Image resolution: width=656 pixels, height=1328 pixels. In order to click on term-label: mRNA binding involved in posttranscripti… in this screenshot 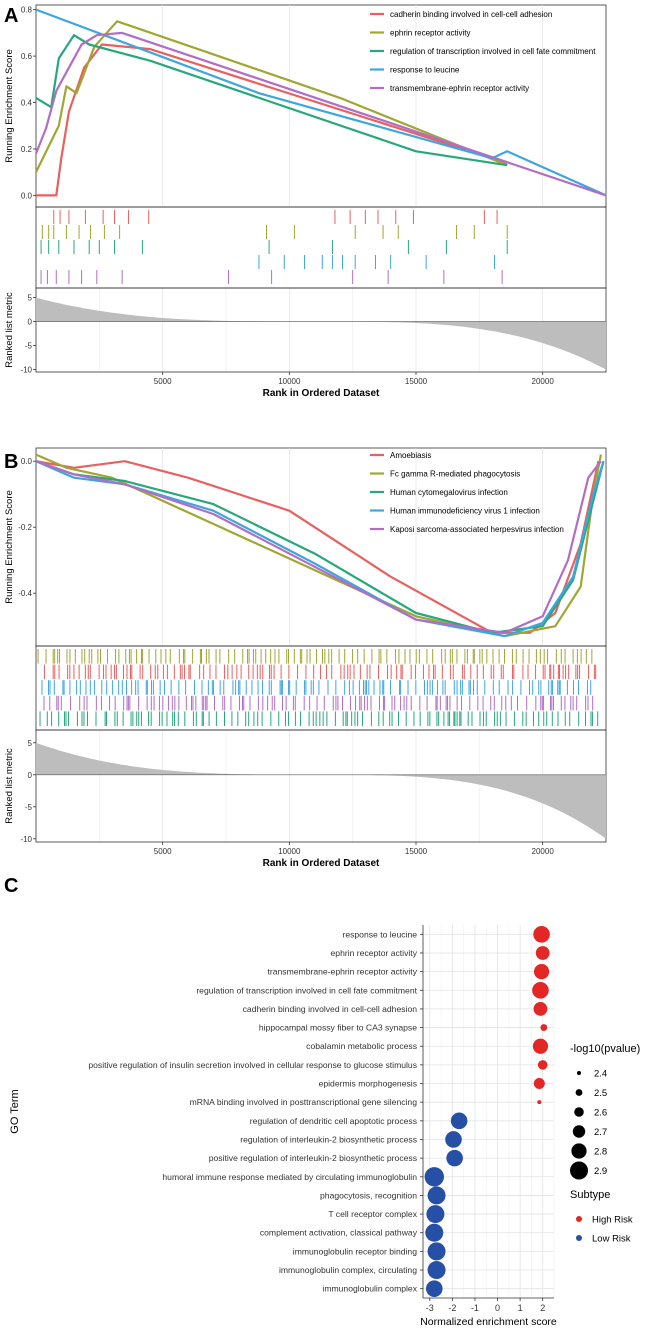, I will do `click(304, 1102)`.